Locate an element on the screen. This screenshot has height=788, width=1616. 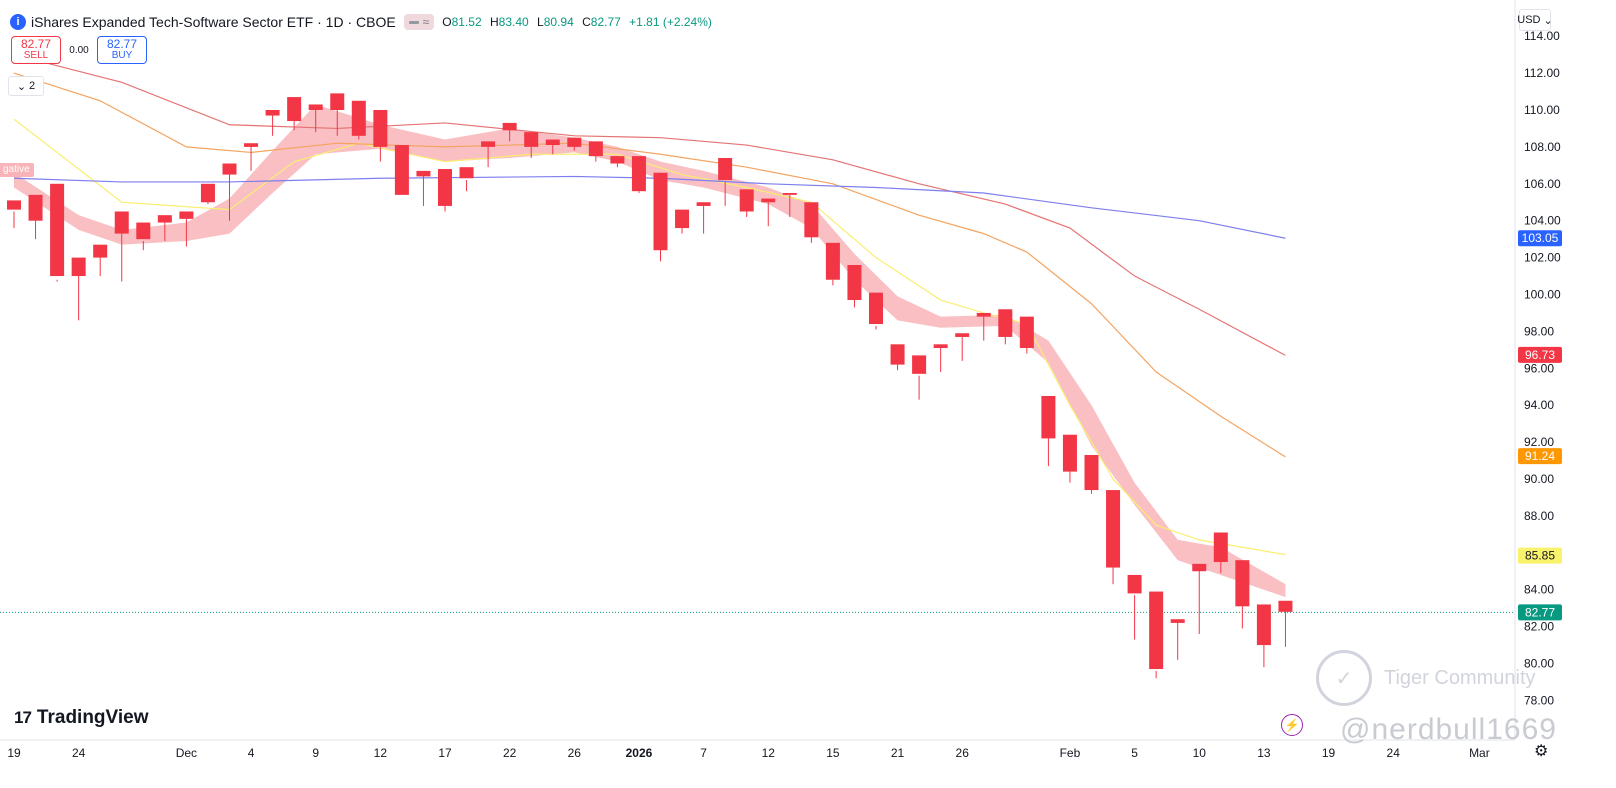
price-tick-label: 108.00 is located at coordinates (1542, 147).